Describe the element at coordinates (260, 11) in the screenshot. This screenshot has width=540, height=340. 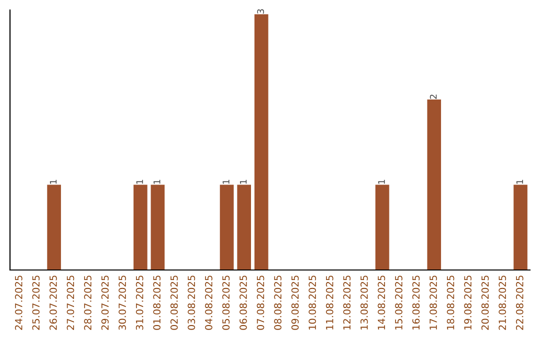
I see `data-label: 3` at that location.